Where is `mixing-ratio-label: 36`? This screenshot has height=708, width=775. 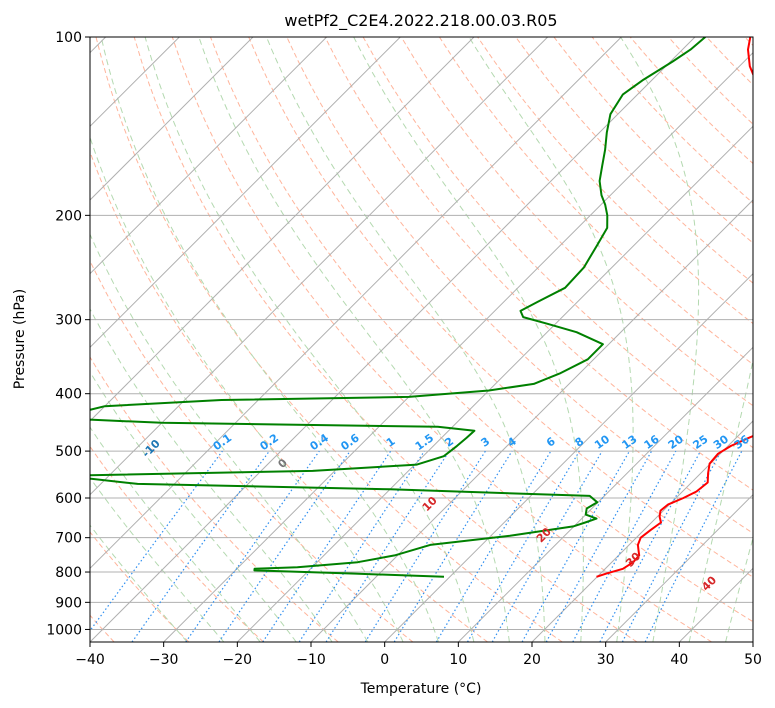
mixing-ratio-label: 36 is located at coordinates (742, 442).